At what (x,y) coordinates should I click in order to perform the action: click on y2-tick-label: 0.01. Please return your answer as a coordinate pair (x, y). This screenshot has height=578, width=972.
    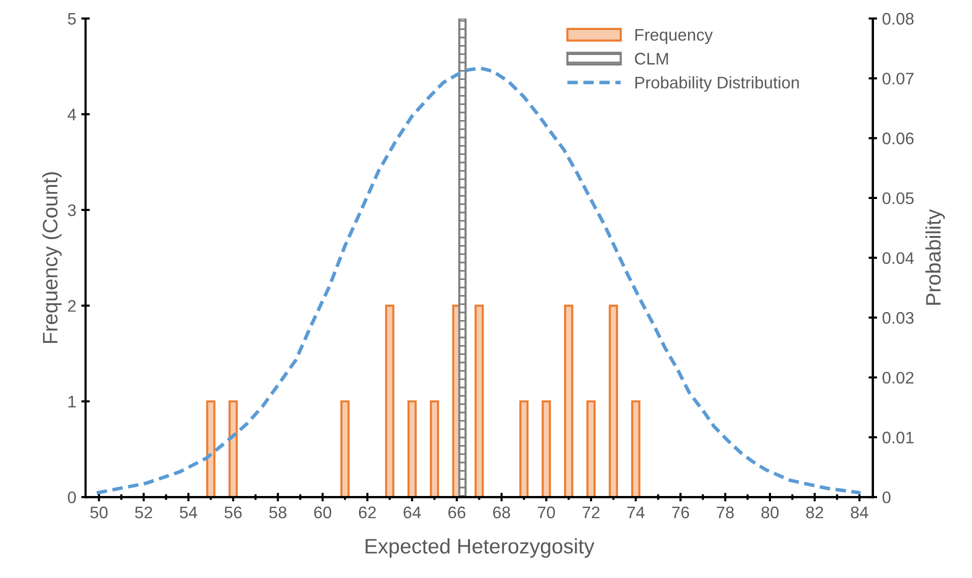
    Looking at the image, I should click on (898, 438).